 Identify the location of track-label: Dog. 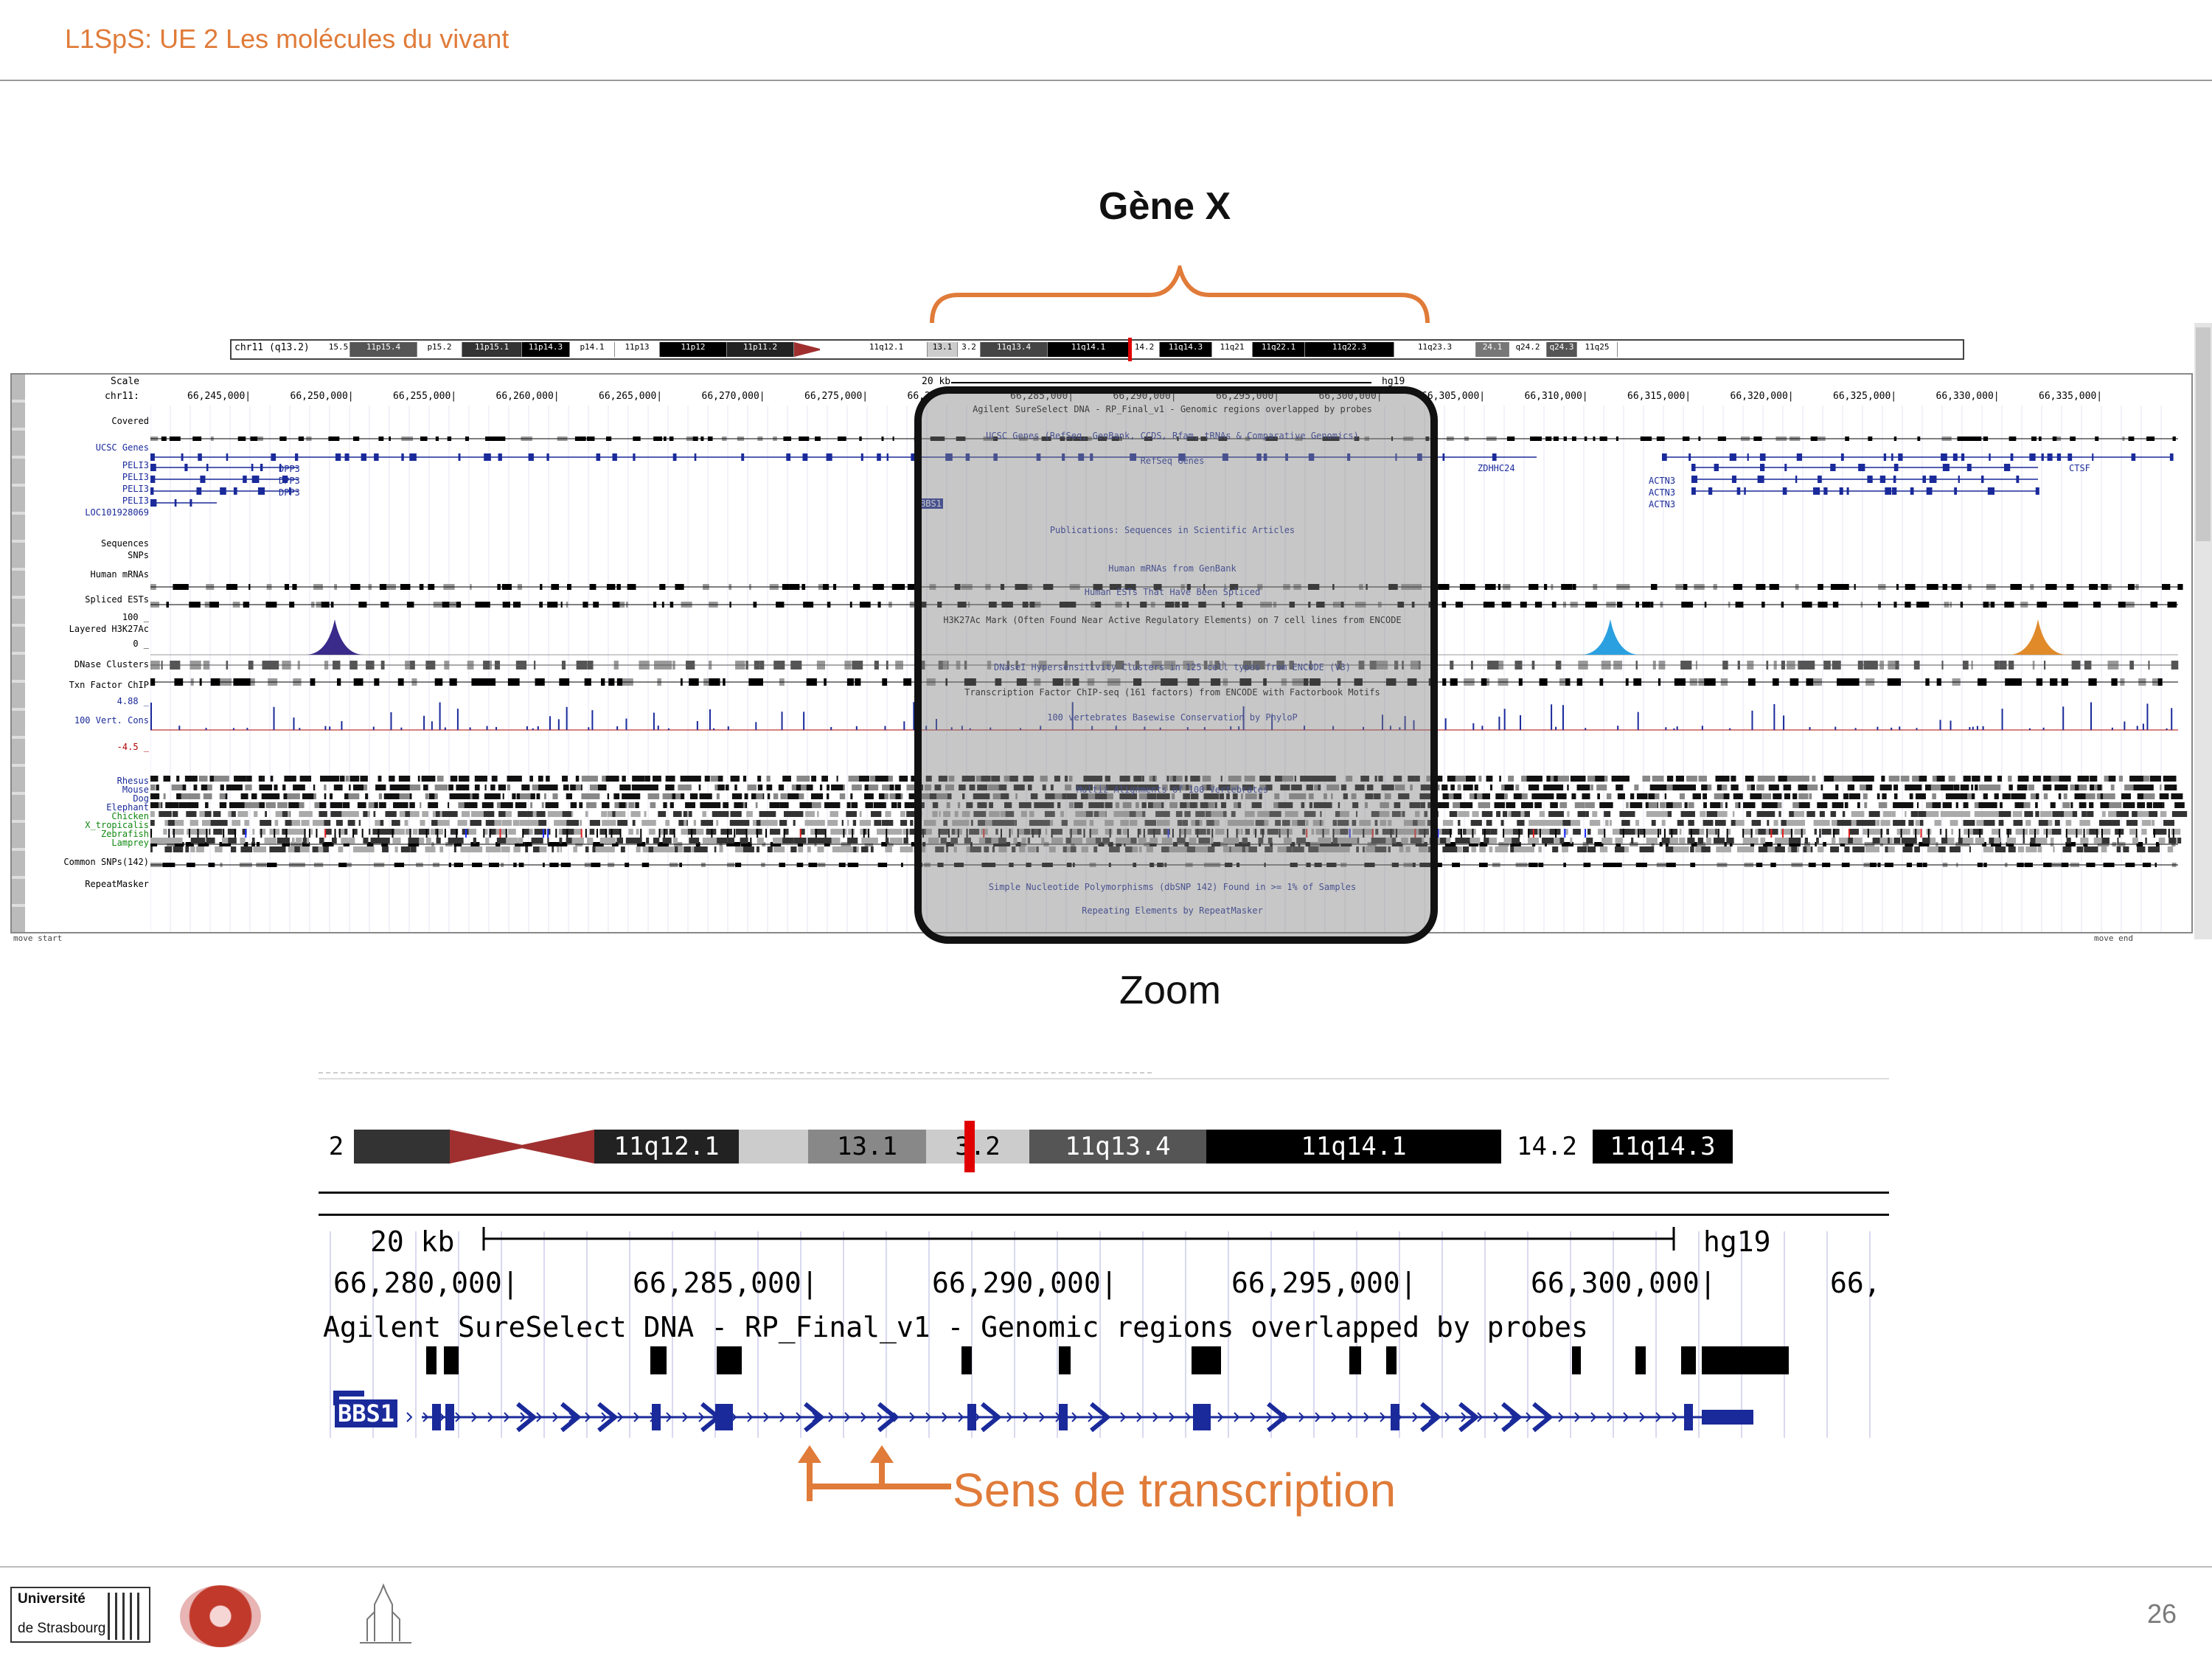
(141, 798).